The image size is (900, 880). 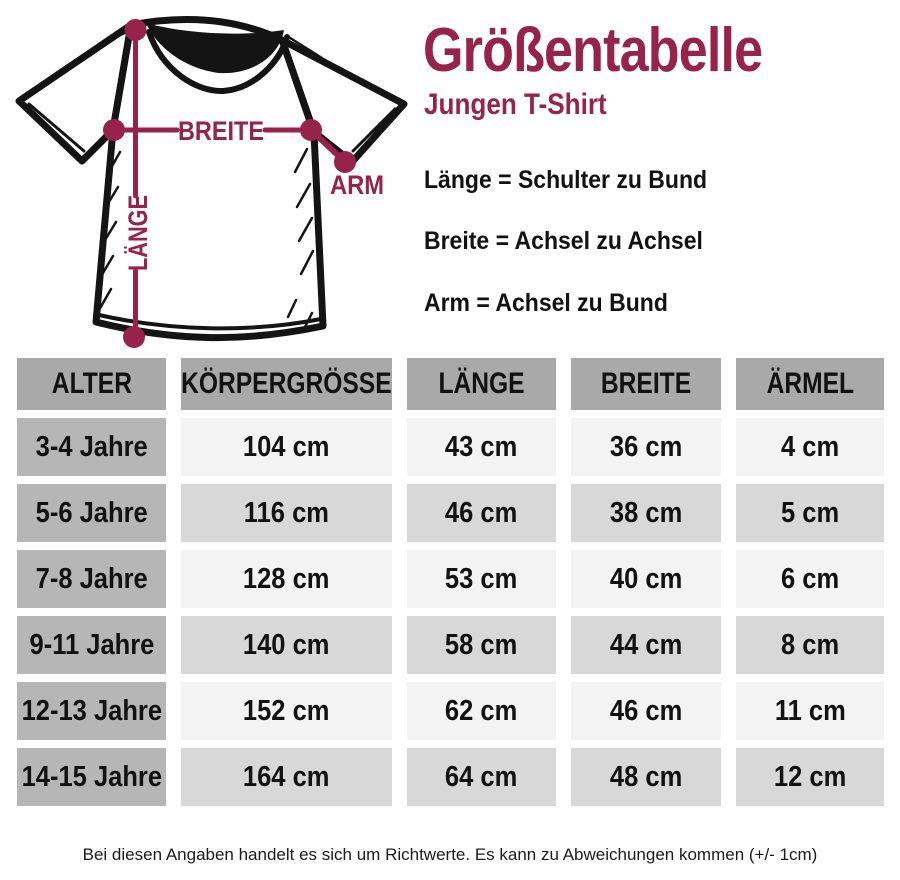 What do you see at coordinates (114, 130) in the screenshot?
I see `left-armpit-dot` at bounding box center [114, 130].